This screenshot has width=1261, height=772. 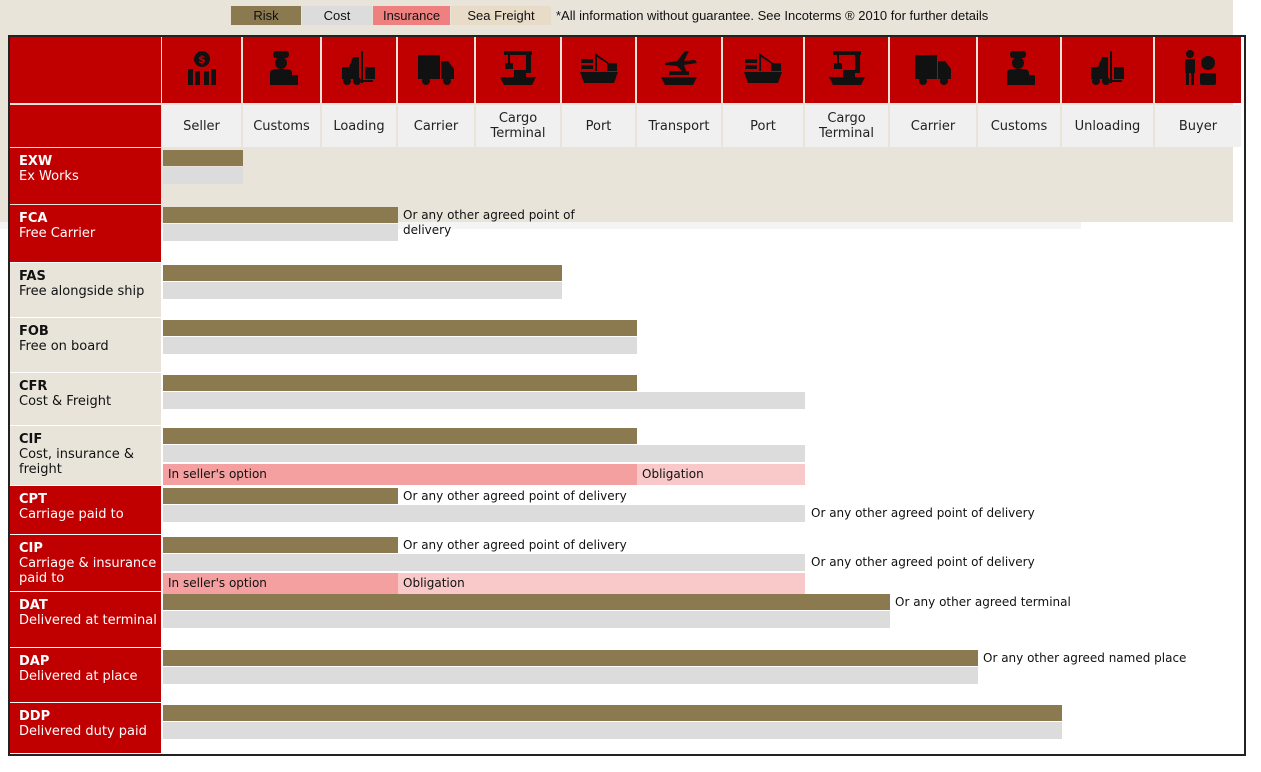 What do you see at coordinates (201, 126) in the screenshot?
I see `stage-label: Seller` at bounding box center [201, 126].